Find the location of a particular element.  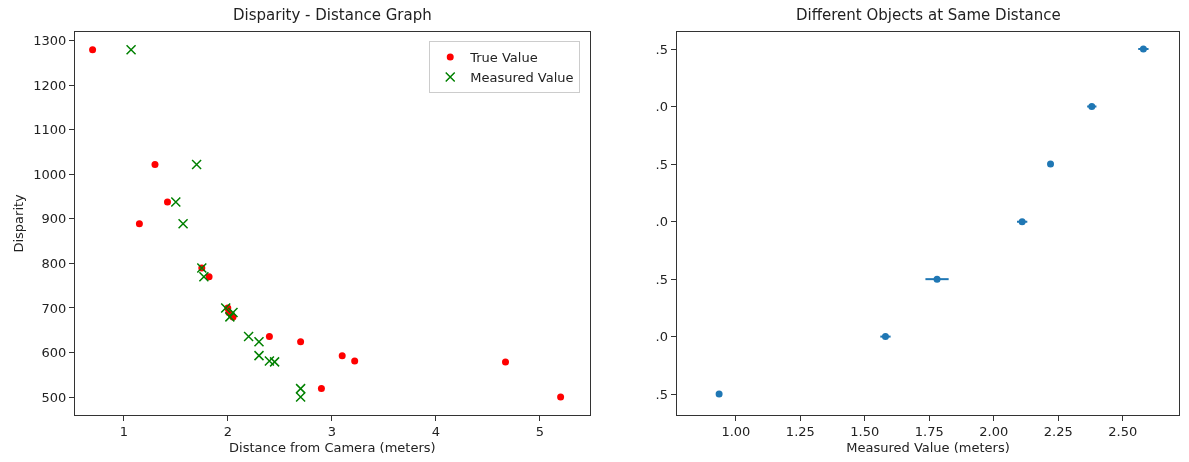

y-tick-label: 1100 is located at coordinates (50, 130).